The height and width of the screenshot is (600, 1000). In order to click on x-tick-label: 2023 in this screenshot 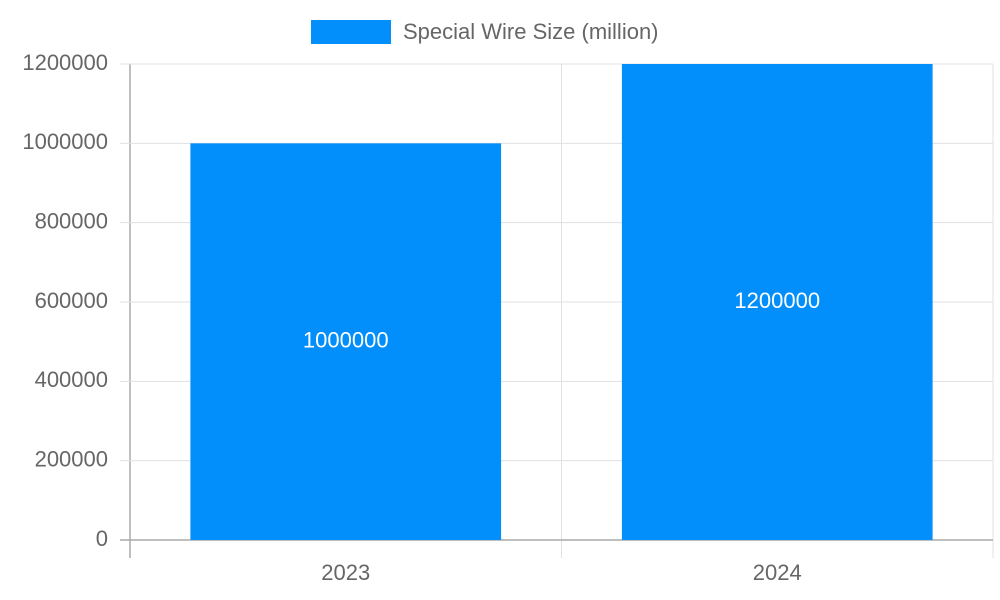, I will do `click(345, 572)`.